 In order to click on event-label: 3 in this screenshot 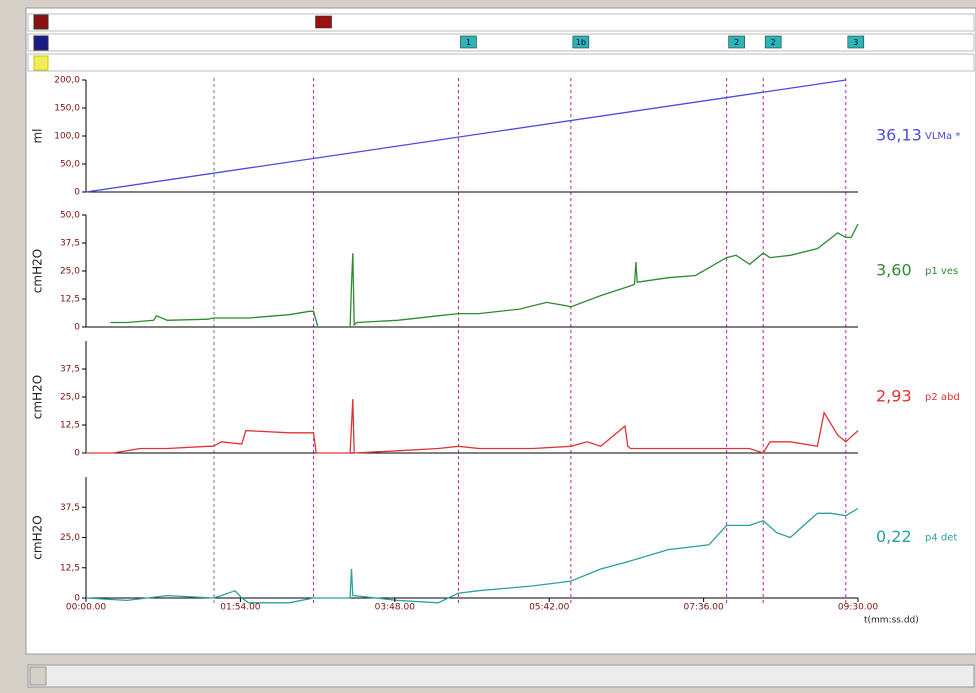, I will do `click(855, 42)`.